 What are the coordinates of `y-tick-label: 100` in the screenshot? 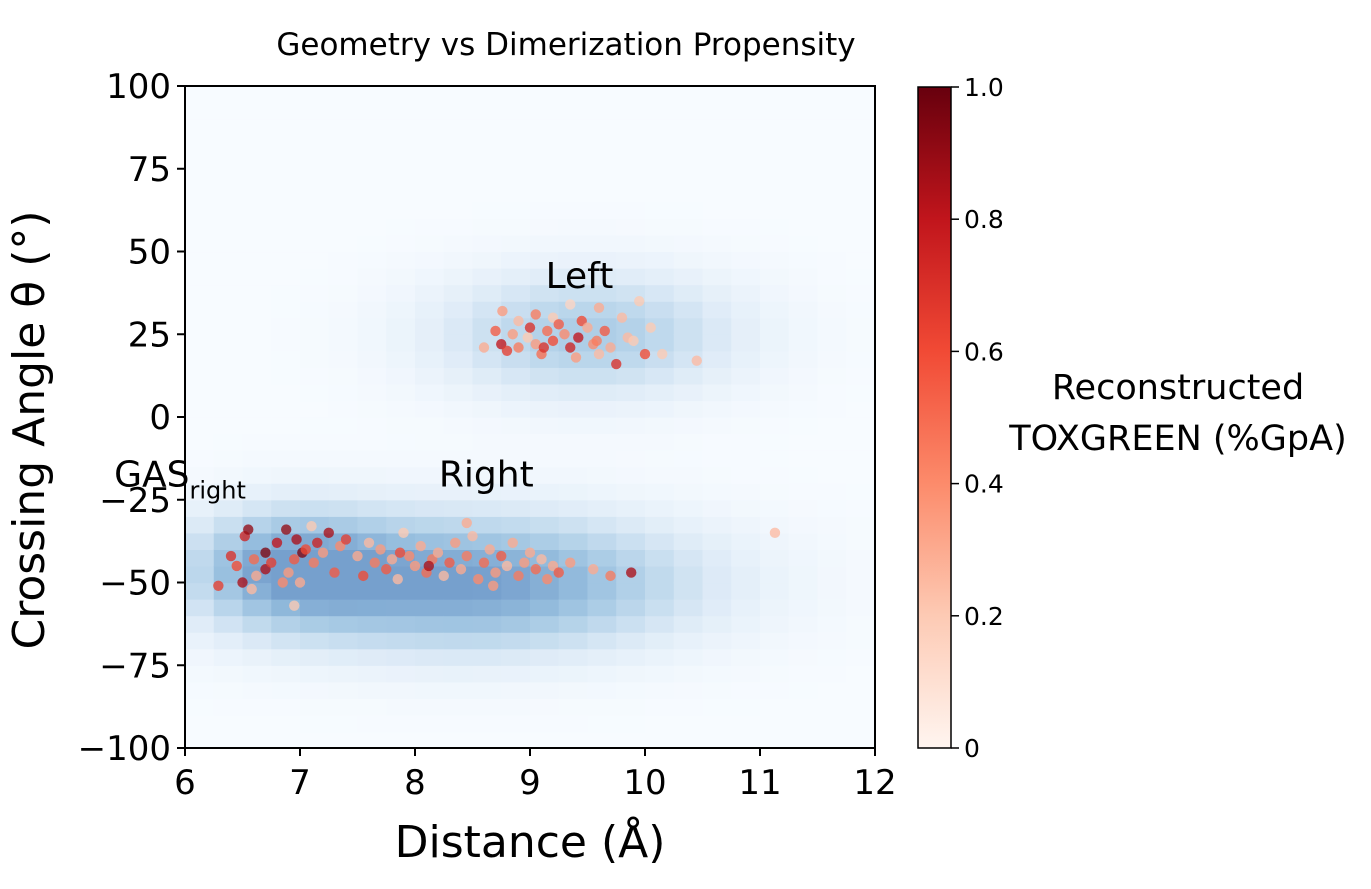 It's located at (138, 87).